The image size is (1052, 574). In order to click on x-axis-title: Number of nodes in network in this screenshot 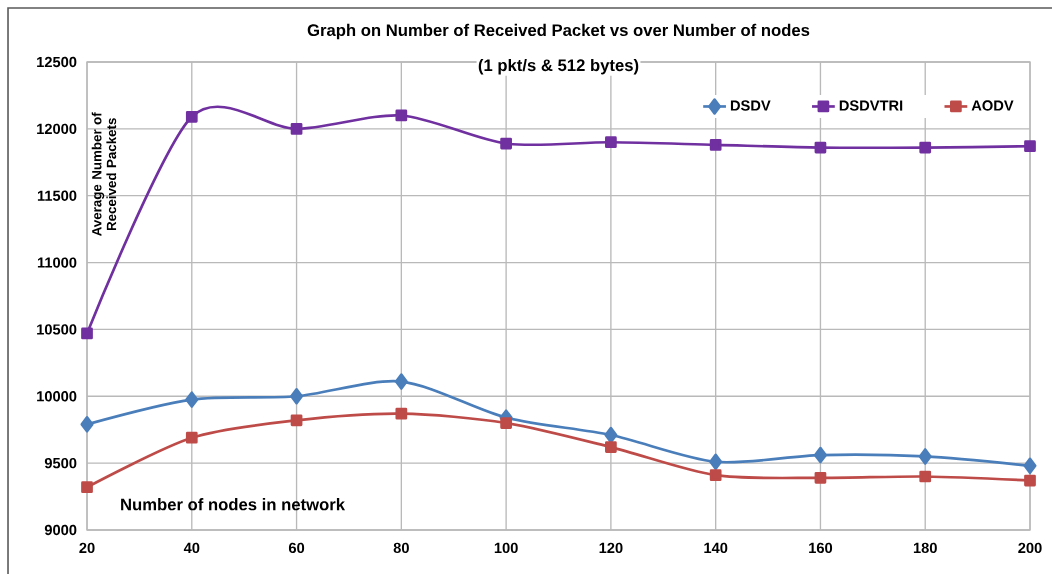, I will do `click(233, 504)`.